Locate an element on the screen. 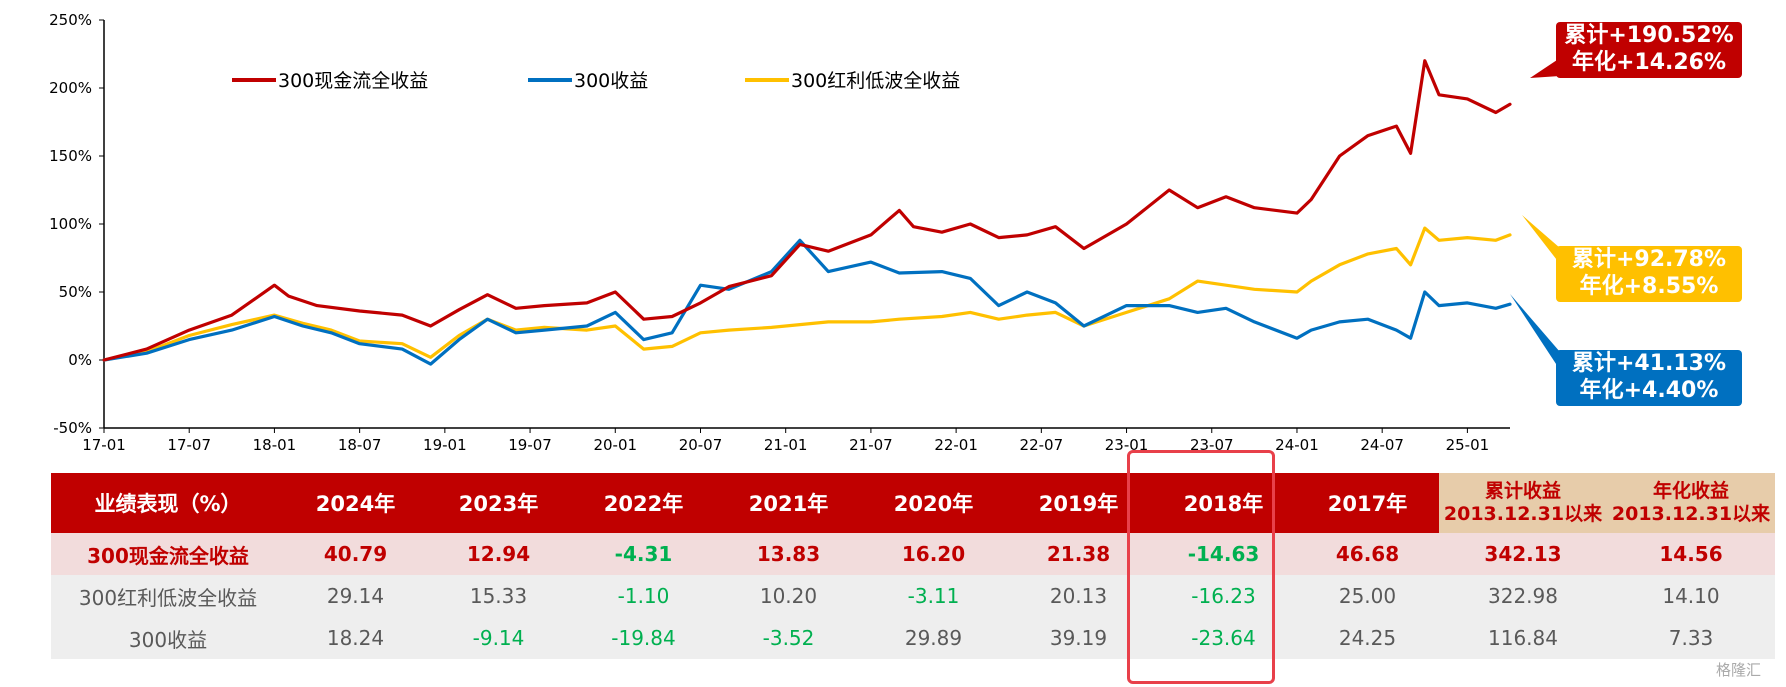 This screenshot has width=1786, height=687. table-cell: -3.52 is located at coordinates (788, 638).